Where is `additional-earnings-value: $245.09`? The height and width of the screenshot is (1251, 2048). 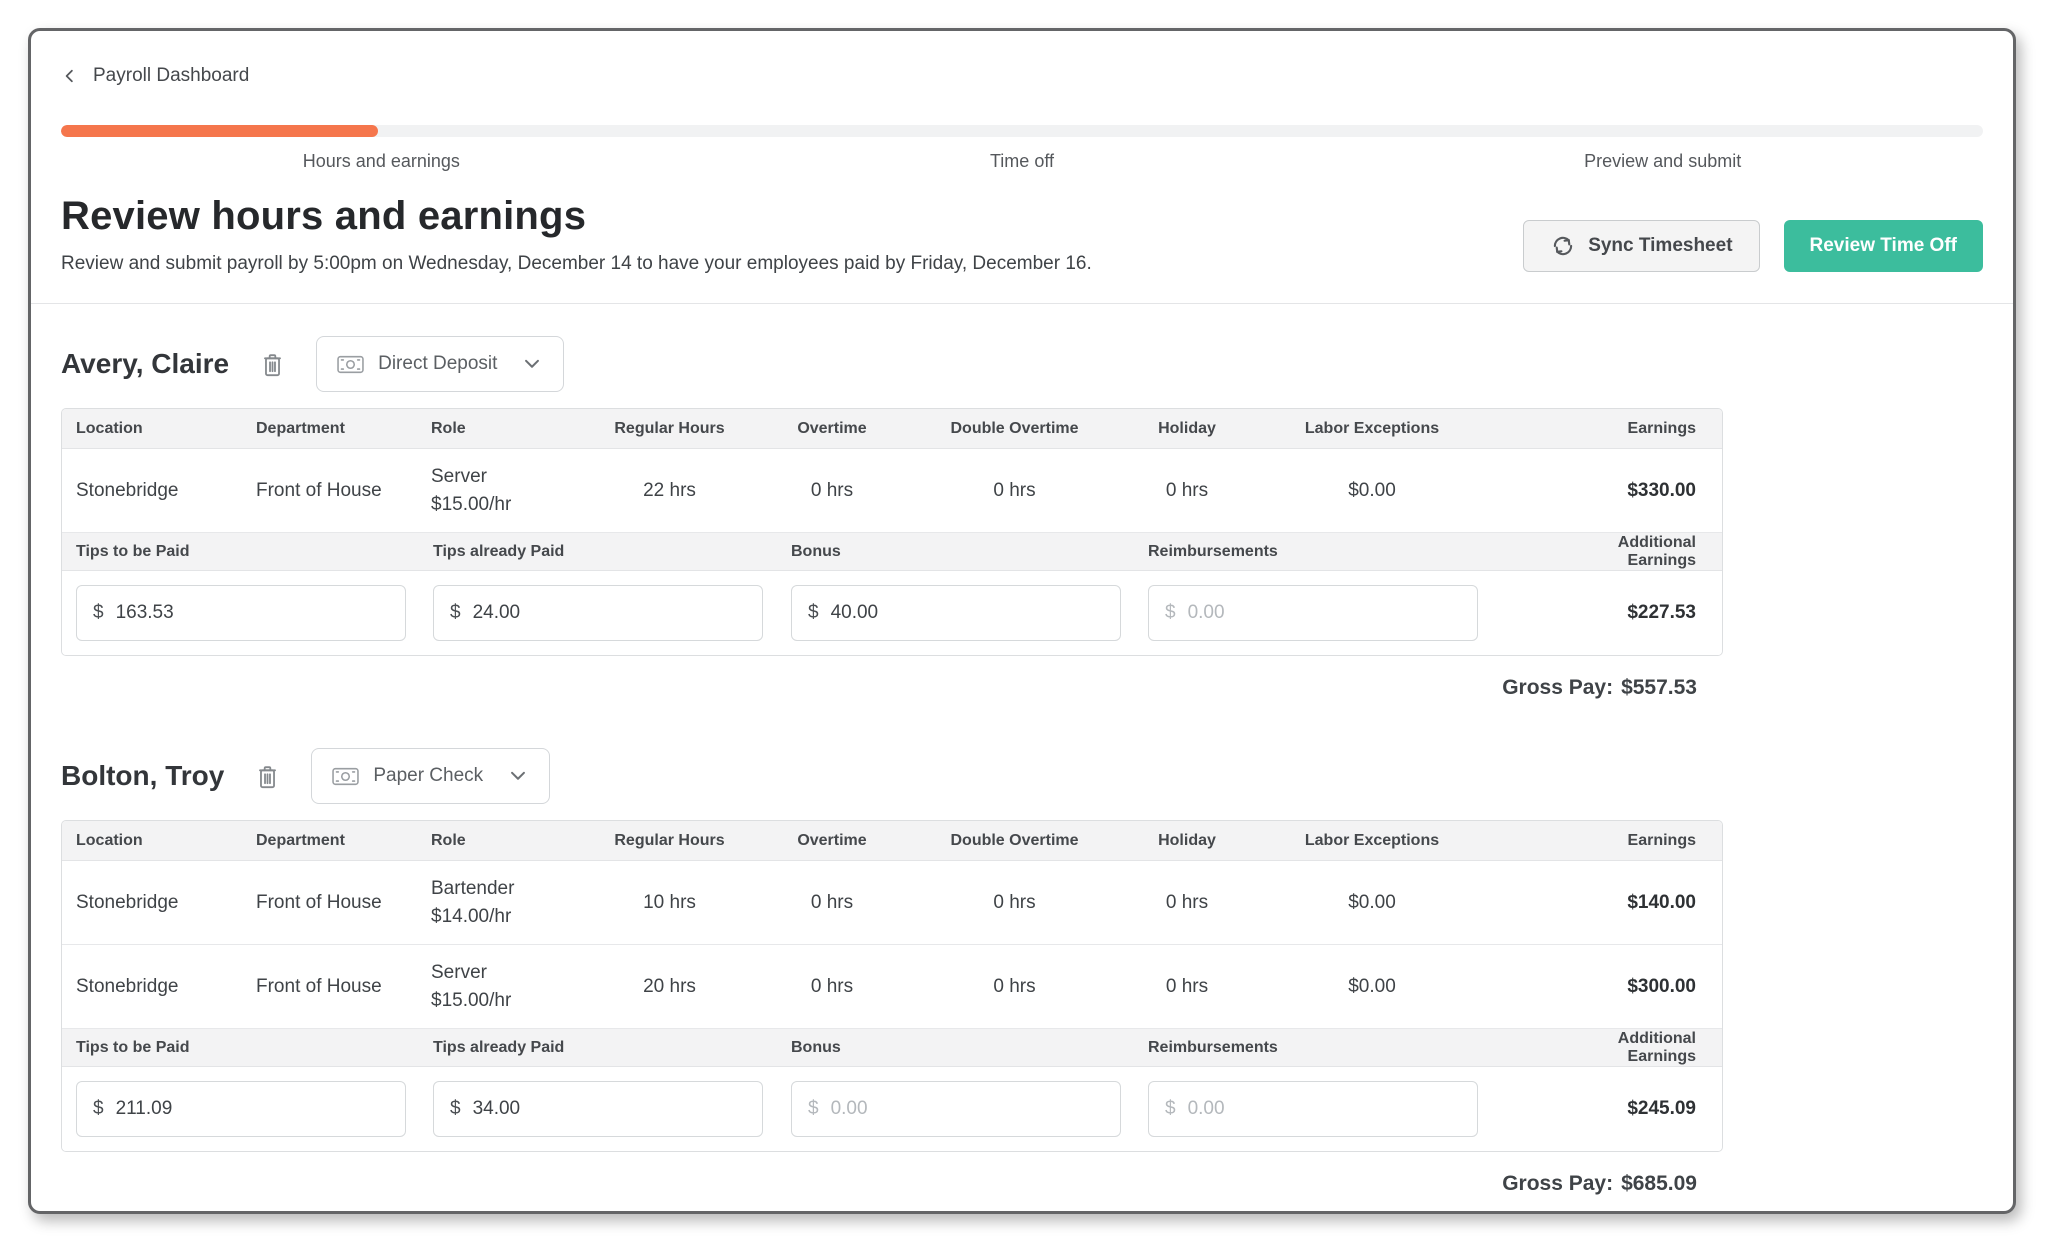 additional-earnings-value: $245.09 is located at coordinates (1661, 1108).